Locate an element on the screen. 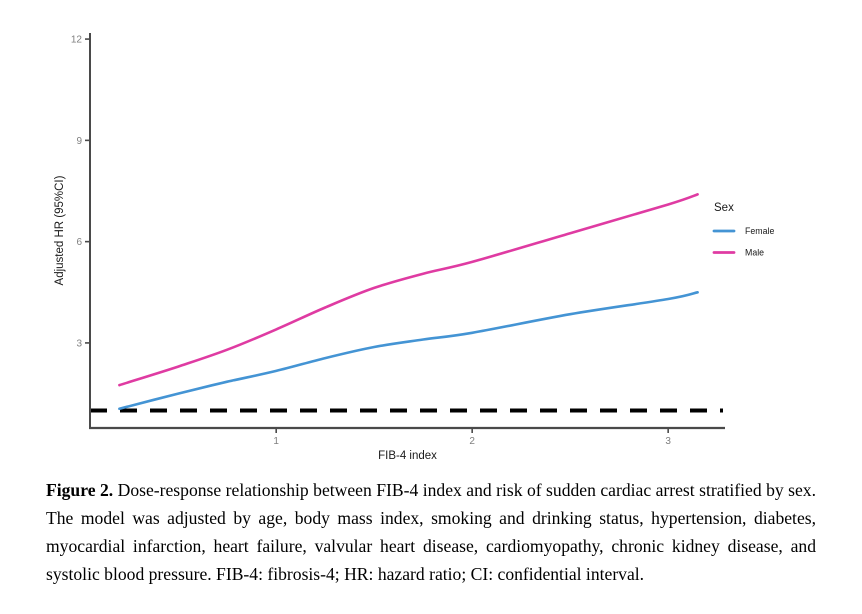 This screenshot has height=614, width=862. caption-label: Figure 2. is located at coordinates (80, 490).